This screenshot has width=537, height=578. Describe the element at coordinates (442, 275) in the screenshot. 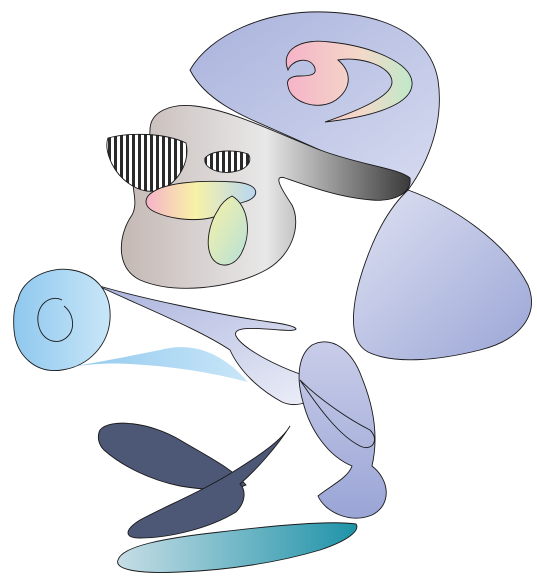

I see `right-wing-shape` at that location.